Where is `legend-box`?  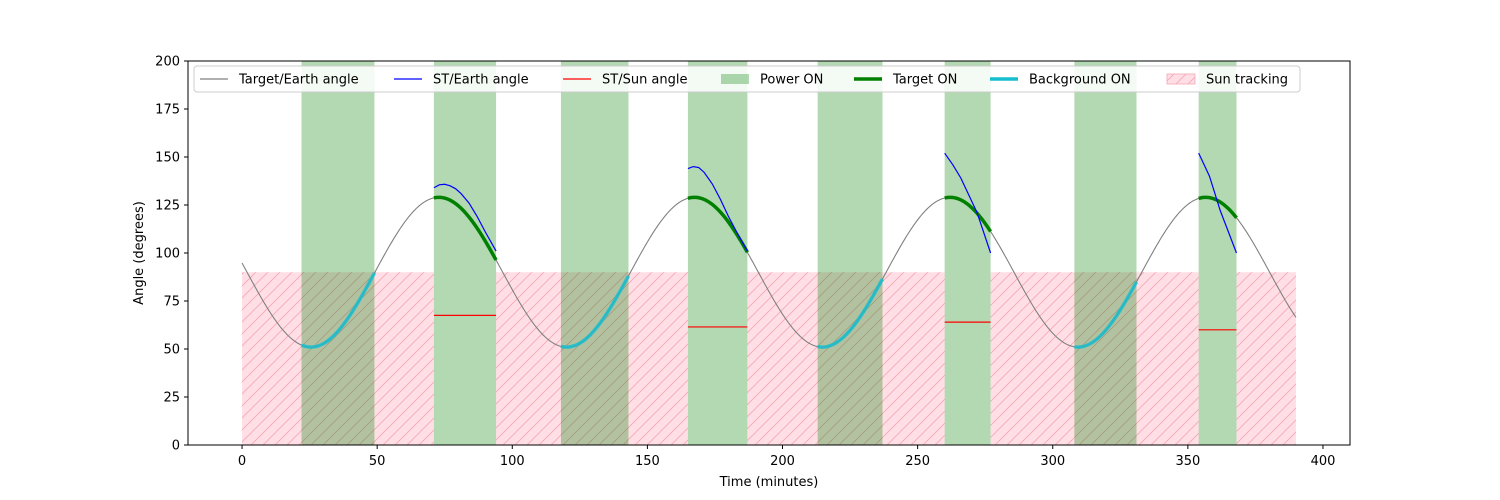 legend-box is located at coordinates (747, 79).